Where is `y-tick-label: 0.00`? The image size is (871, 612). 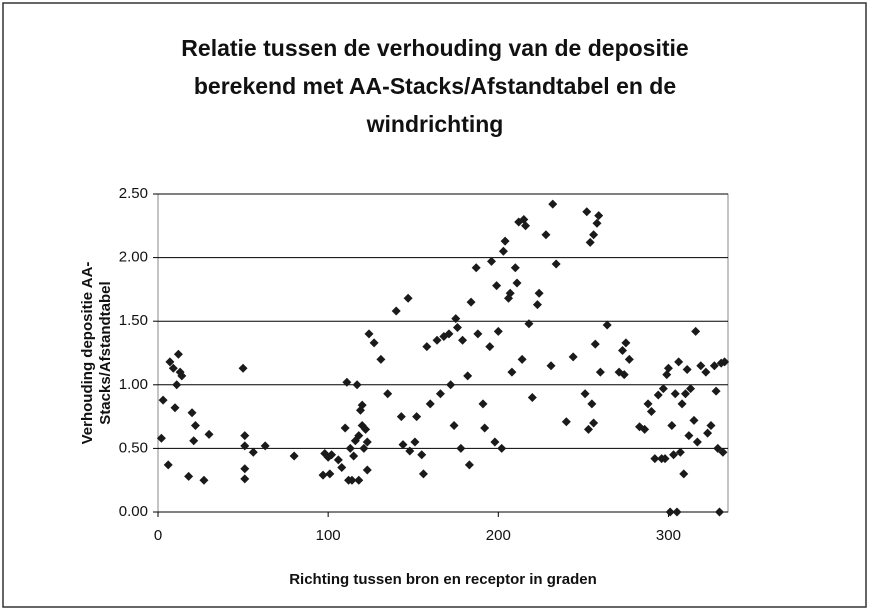
y-tick-label: 0.00 is located at coordinates (133, 511).